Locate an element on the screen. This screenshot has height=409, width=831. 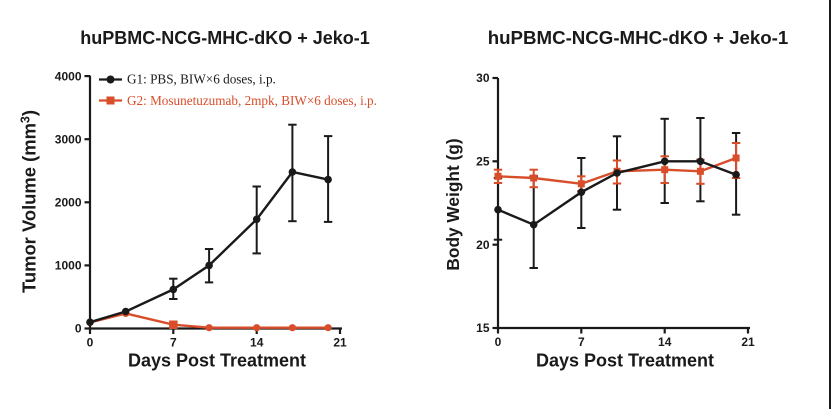
svg-text: 2000 is located at coordinates (68, 203).